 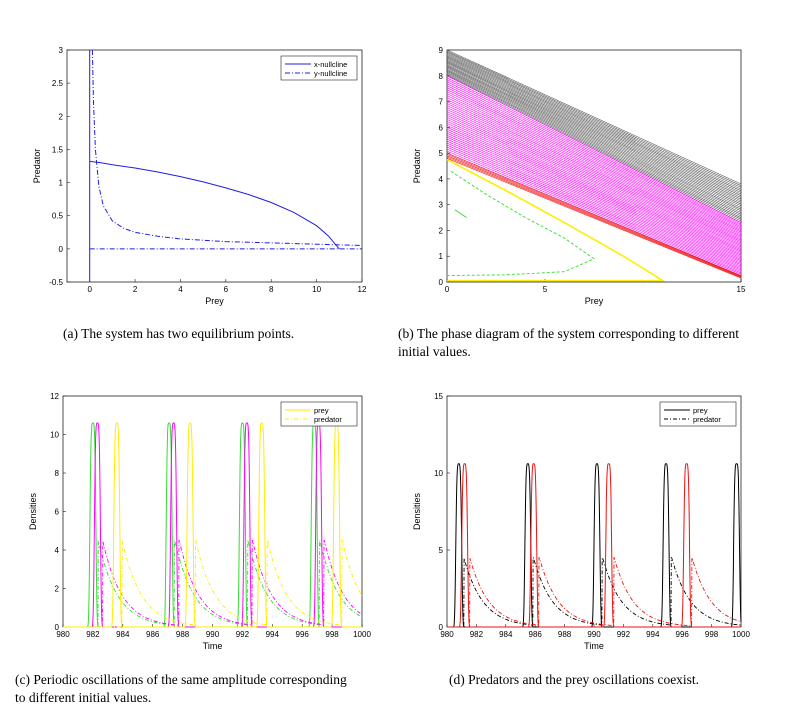 What do you see at coordinates (213, 634) in the screenshot?
I see `chart-c-xtick-label: 990` at bounding box center [213, 634].